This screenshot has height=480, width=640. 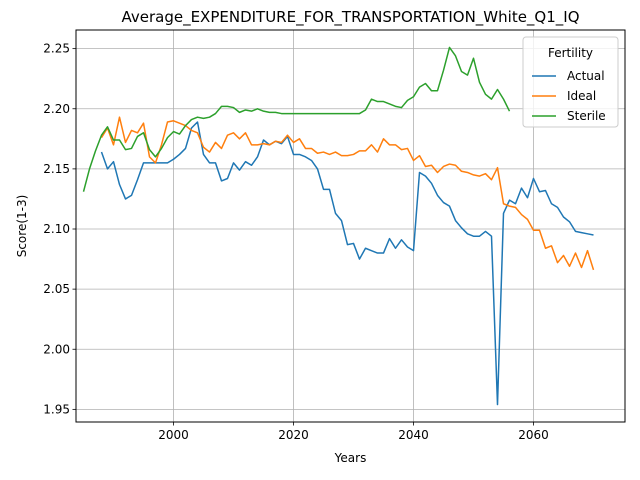 What do you see at coordinates (56, 169) in the screenshot?
I see `y-tick-label: 2.15` at bounding box center [56, 169].